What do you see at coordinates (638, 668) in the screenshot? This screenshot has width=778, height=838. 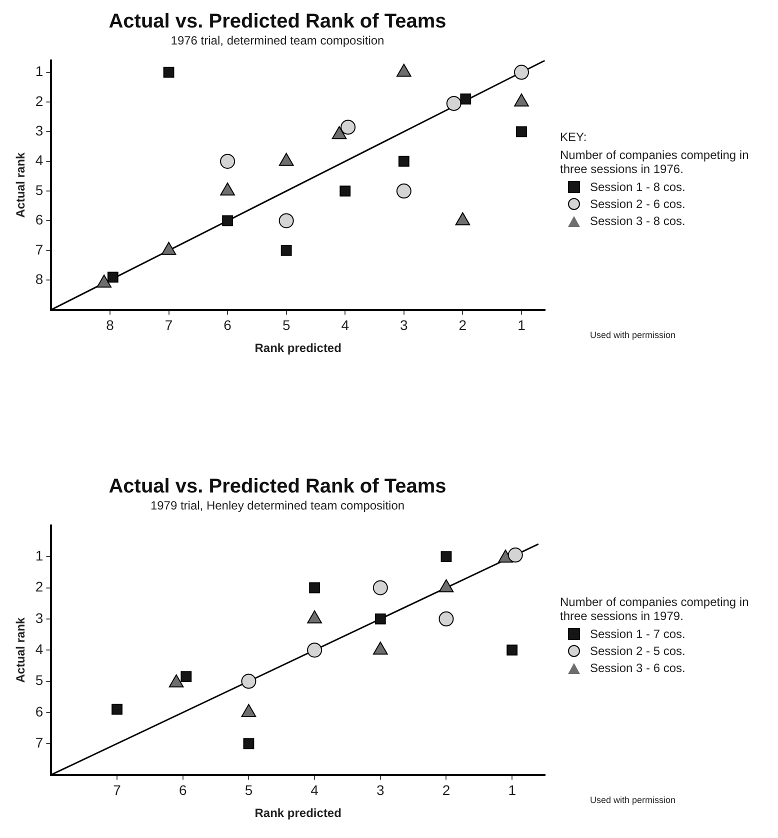 I see `legend-label: Session 3 - 6 cos.` at bounding box center [638, 668].